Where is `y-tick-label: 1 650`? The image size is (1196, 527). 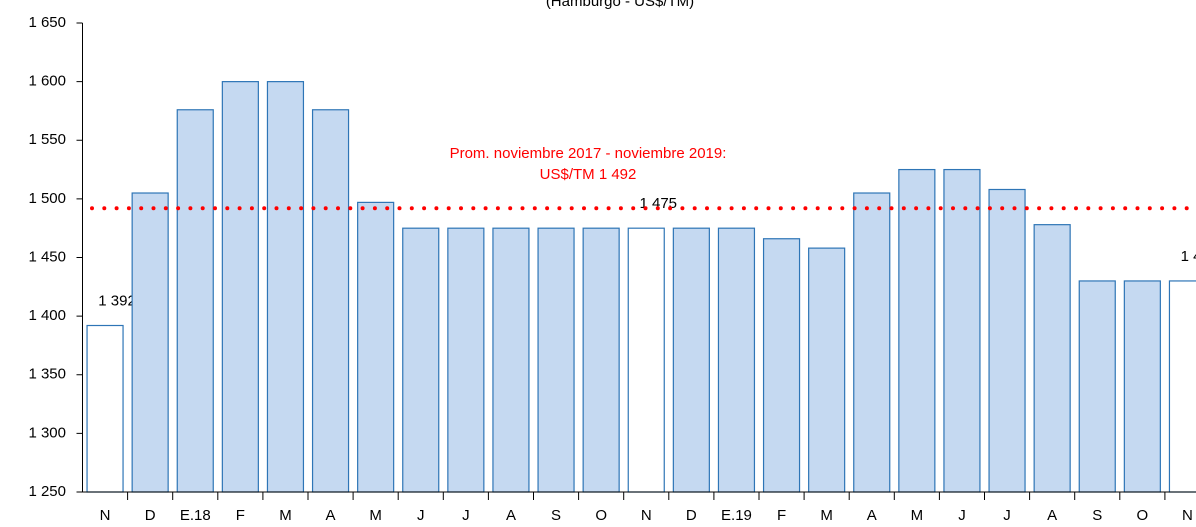 y-tick-label: 1 650 is located at coordinates (47, 22).